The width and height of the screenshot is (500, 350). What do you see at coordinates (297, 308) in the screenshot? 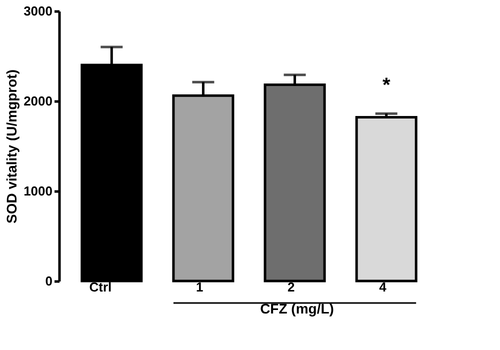
I see `x-axis-title: CFZ (mg/L)` at bounding box center [297, 308].